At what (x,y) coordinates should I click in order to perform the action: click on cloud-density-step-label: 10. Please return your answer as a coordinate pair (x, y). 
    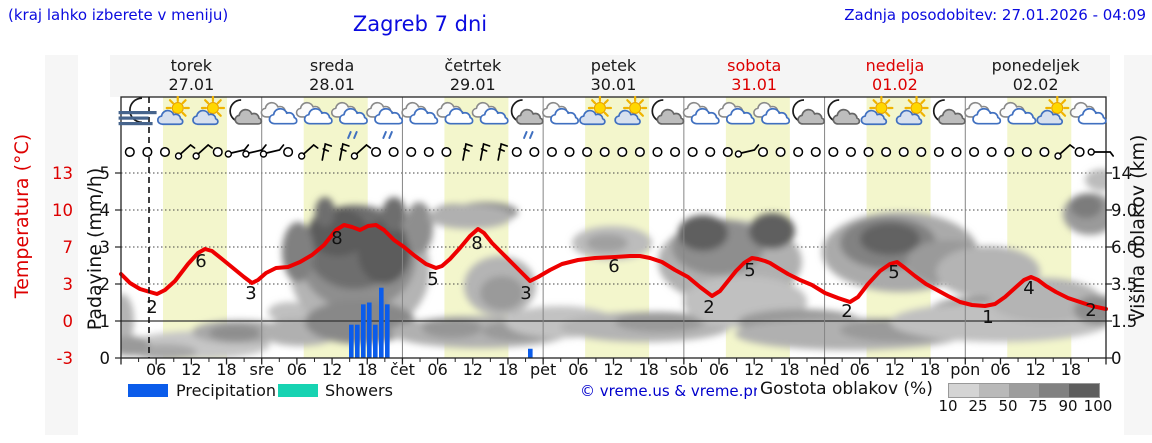
    Looking at the image, I should click on (948, 406).